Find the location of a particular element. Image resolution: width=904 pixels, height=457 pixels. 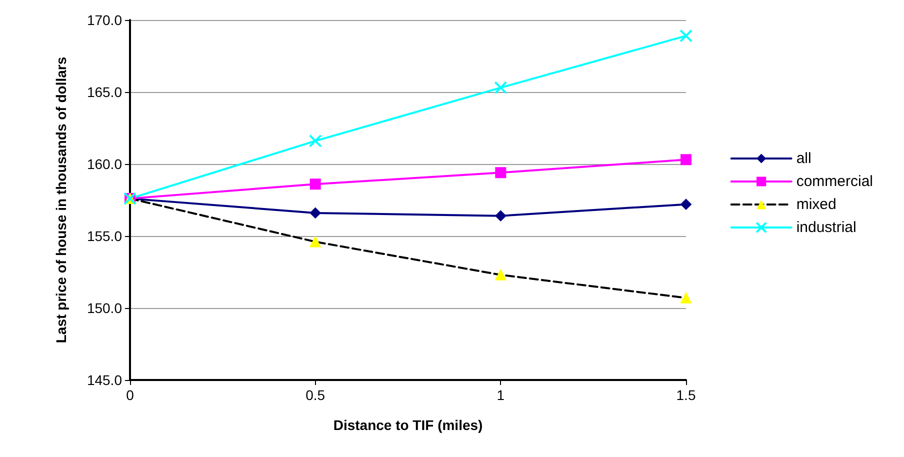

y-axis-title: Last price of house in thousands of dollars is located at coordinates (61, 200).